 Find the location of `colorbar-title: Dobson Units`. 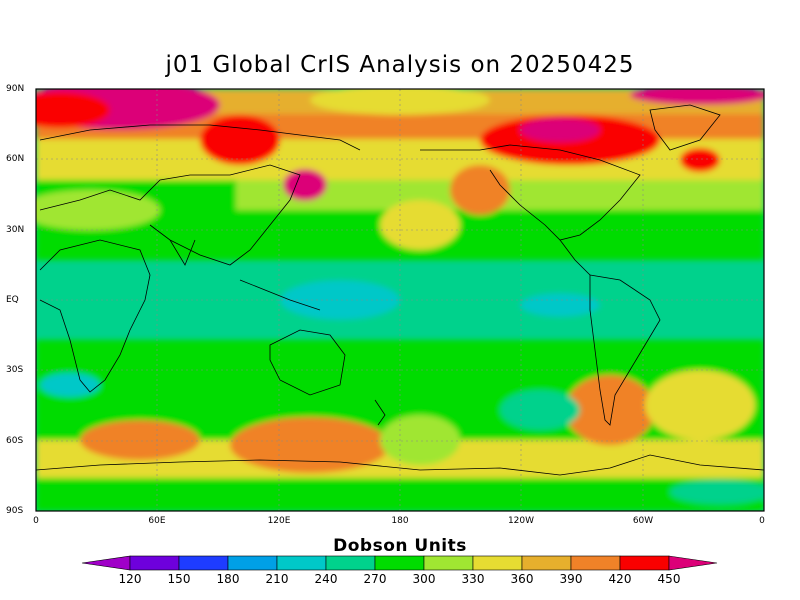

colorbar-title: Dobson Units is located at coordinates (400, 546).